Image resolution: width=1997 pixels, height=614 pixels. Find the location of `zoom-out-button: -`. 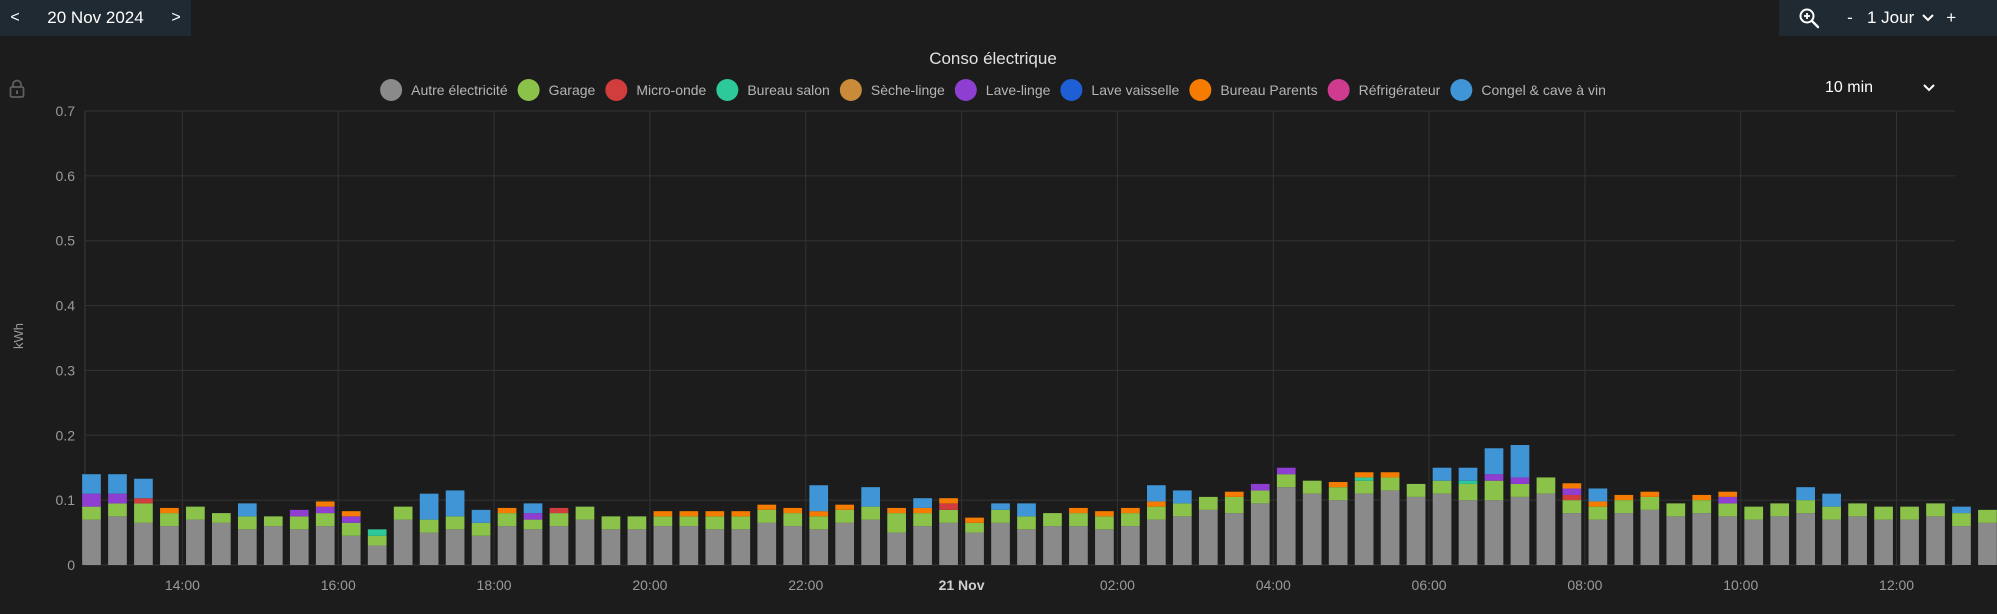

zoom-out-button: - is located at coordinates (1850, 17).